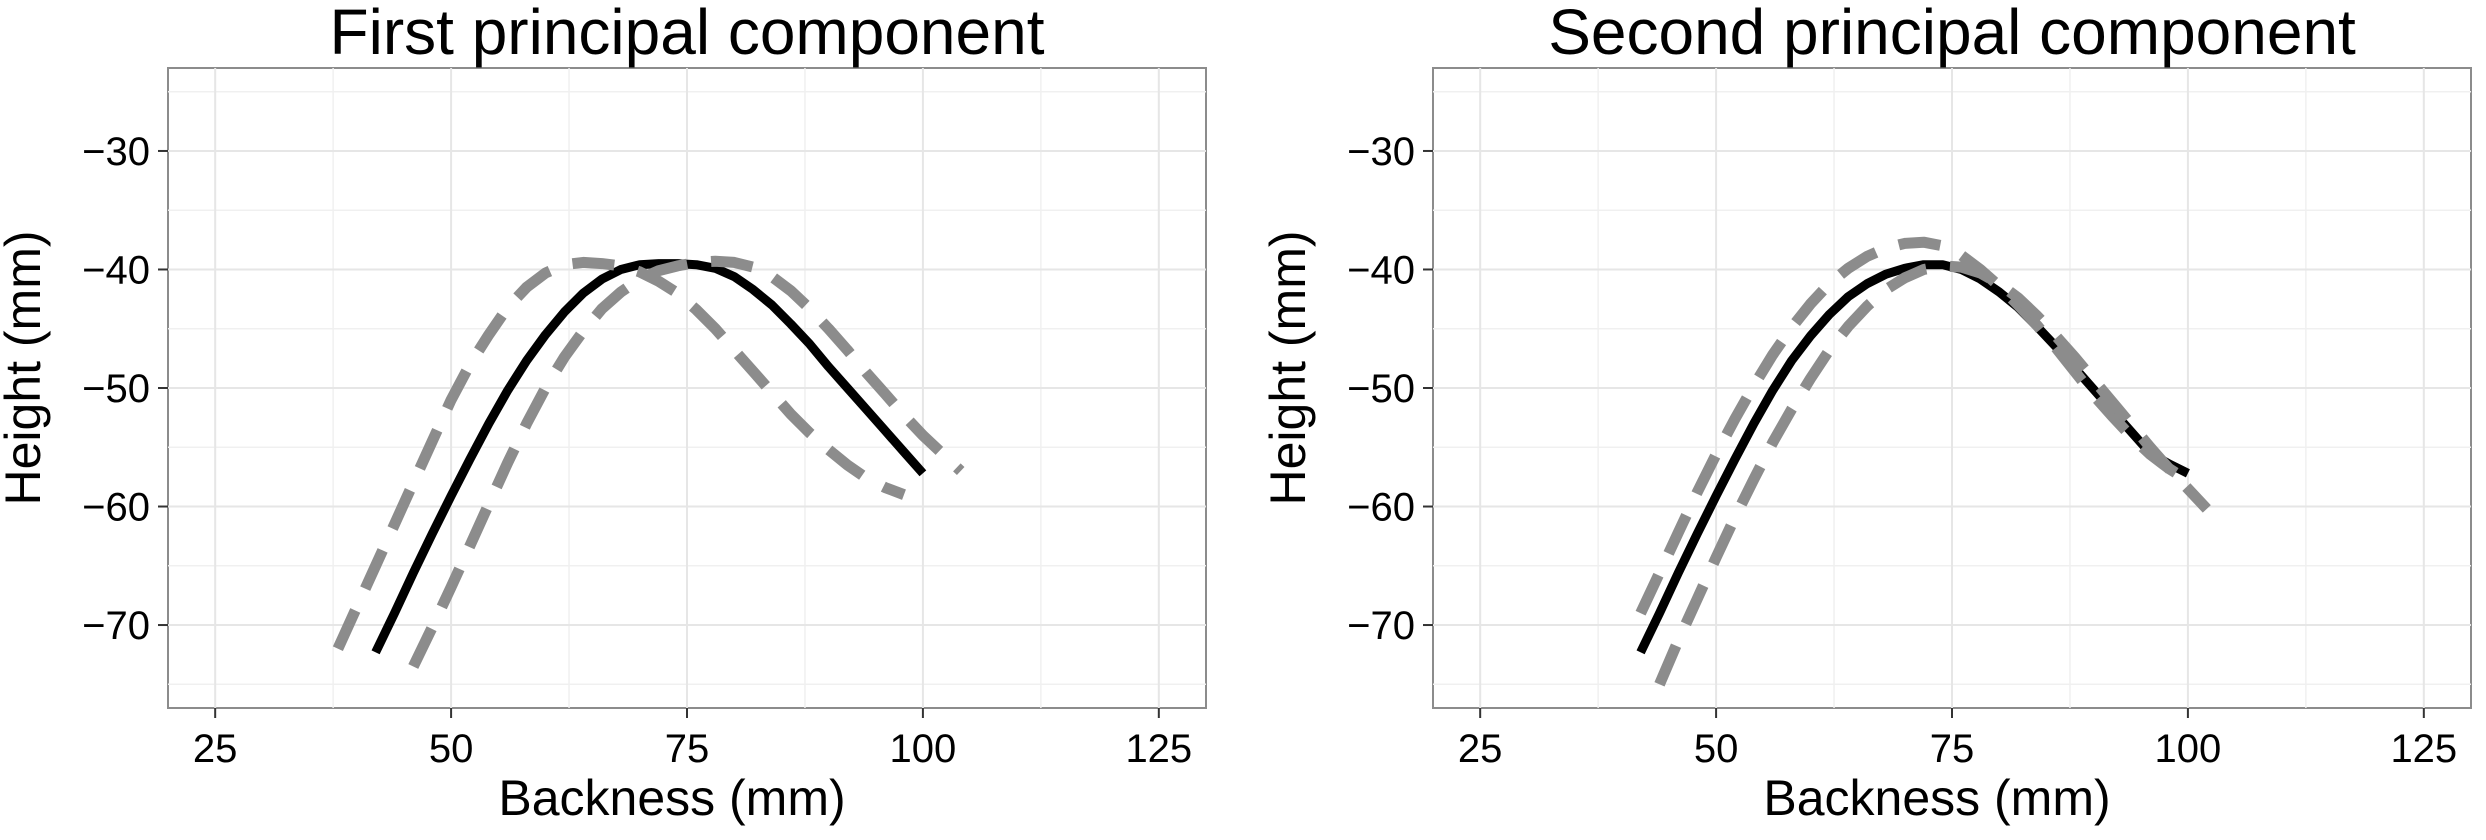 This screenshot has width=2486, height=840. What do you see at coordinates (1952, 34) in the screenshot?
I see `chart-title: Second principal component` at bounding box center [1952, 34].